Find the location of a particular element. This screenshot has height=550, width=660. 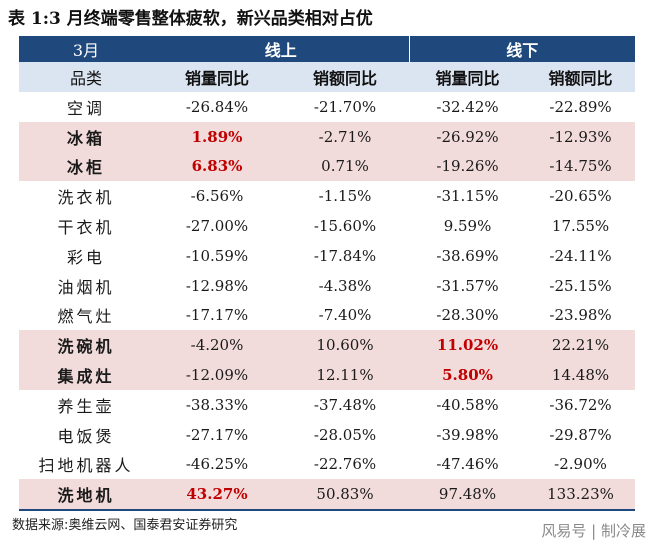

online-amt-cell: -17.84% is located at coordinates (345, 255).